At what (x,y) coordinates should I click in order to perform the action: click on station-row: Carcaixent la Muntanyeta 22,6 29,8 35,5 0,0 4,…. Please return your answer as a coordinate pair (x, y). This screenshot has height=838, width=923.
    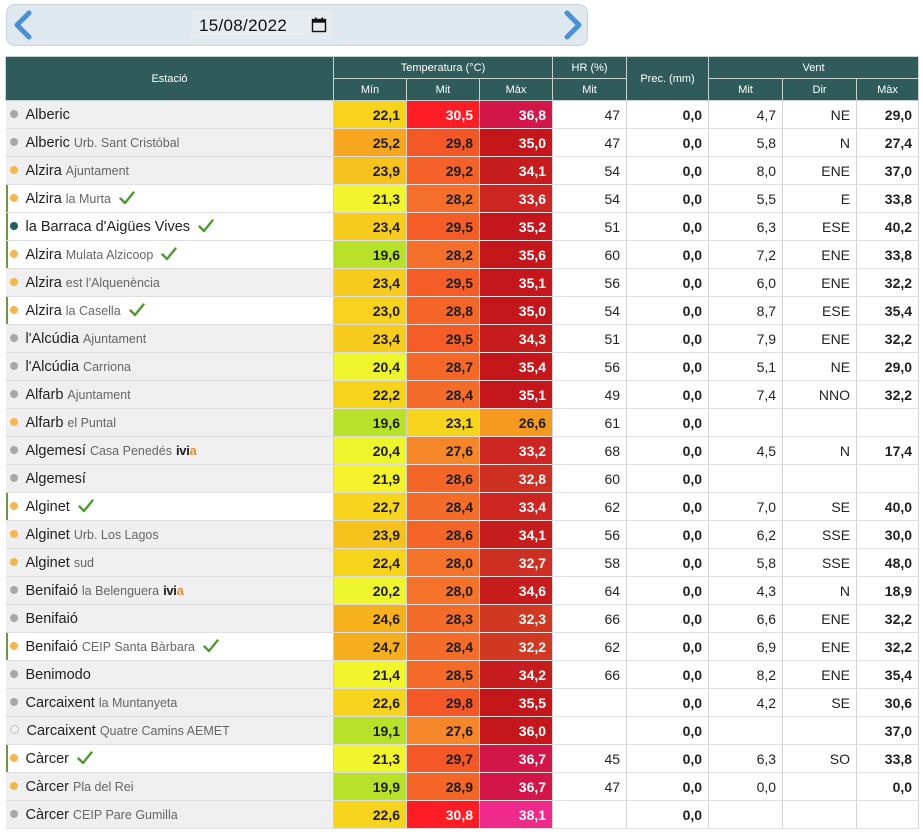
    Looking at the image, I should click on (462, 702).